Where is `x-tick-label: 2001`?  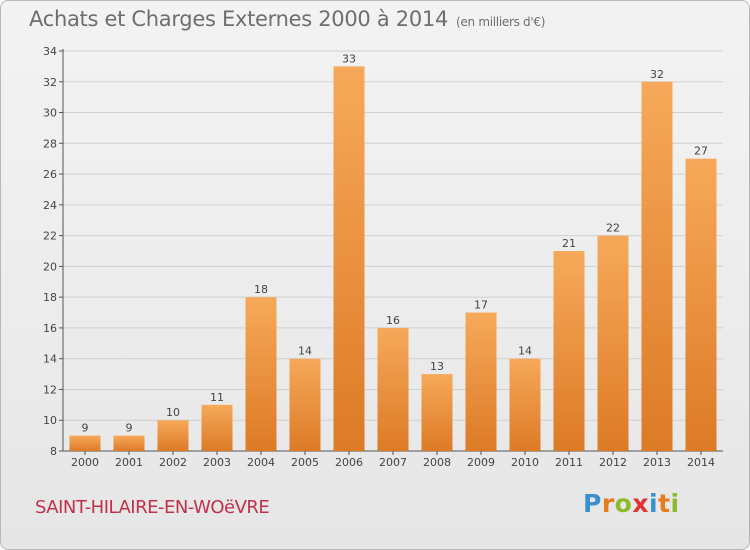
x-tick-label: 2001 is located at coordinates (129, 462).